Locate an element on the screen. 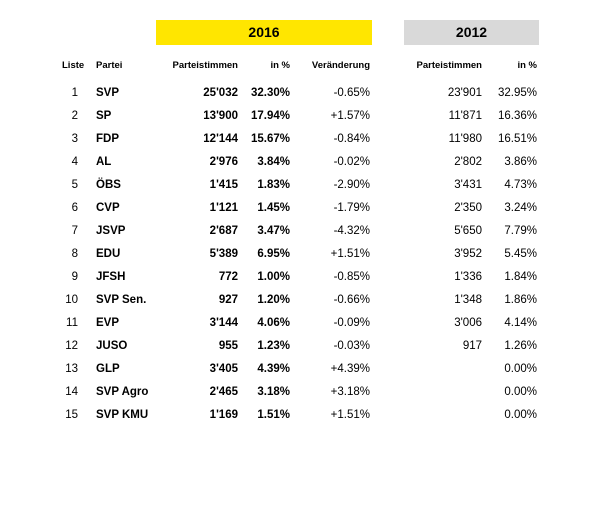  cell-liste: 7 is located at coordinates (74, 231).